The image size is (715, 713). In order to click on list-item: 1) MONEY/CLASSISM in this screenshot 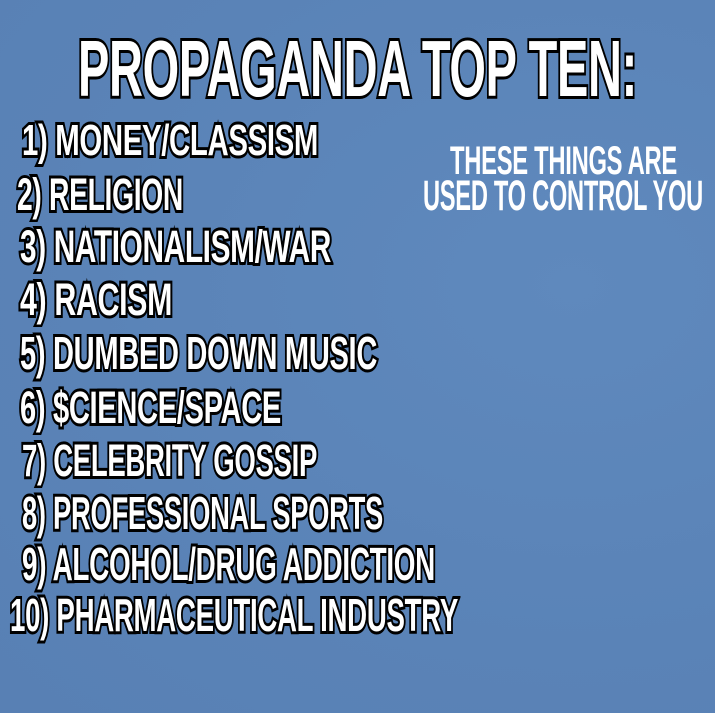, I will do `click(170, 140)`.